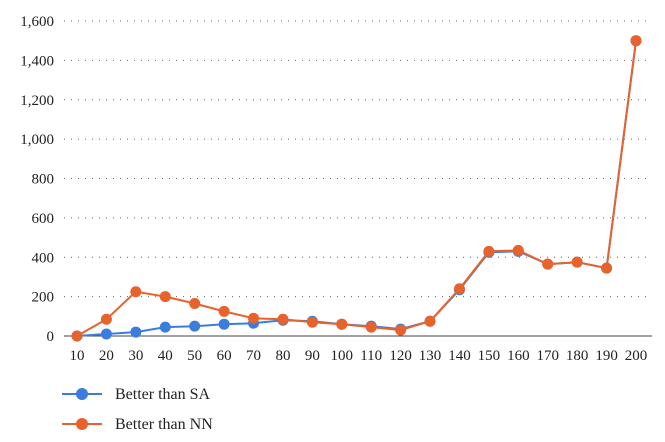  What do you see at coordinates (165, 356) in the screenshot?
I see `x-tick-label: 40` at bounding box center [165, 356].